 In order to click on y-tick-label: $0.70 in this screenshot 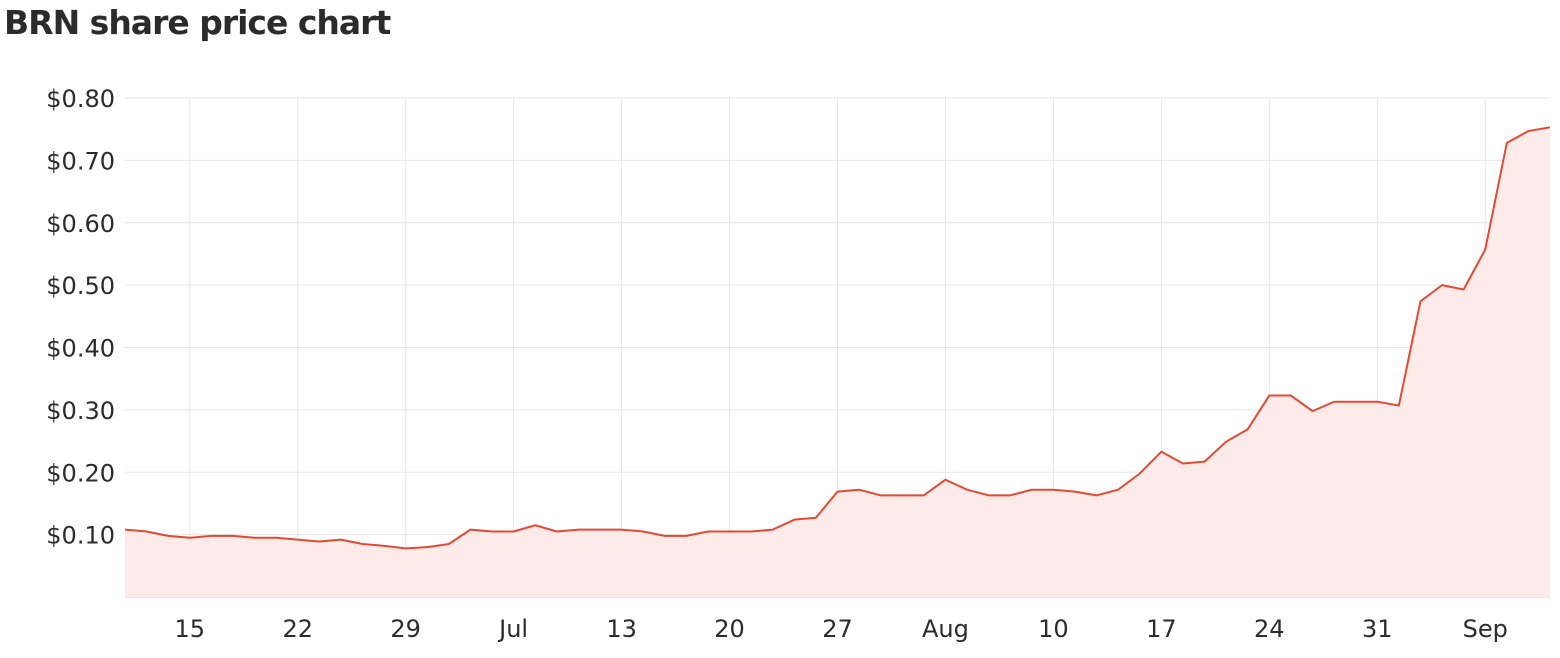, I will do `click(80, 161)`.